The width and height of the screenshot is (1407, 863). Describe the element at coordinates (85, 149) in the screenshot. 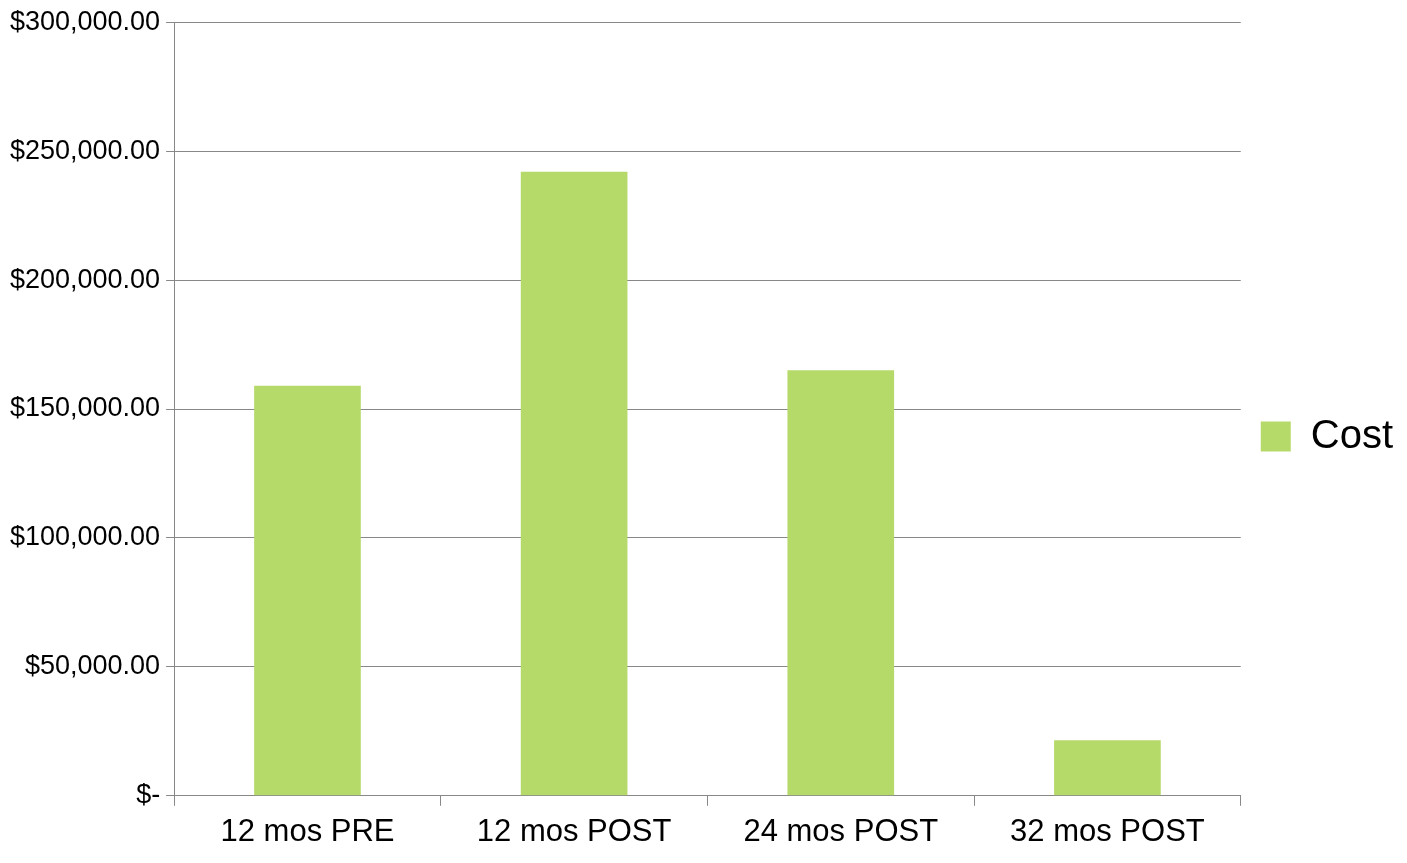

I see `y-tick-label: $250,000.00` at that location.